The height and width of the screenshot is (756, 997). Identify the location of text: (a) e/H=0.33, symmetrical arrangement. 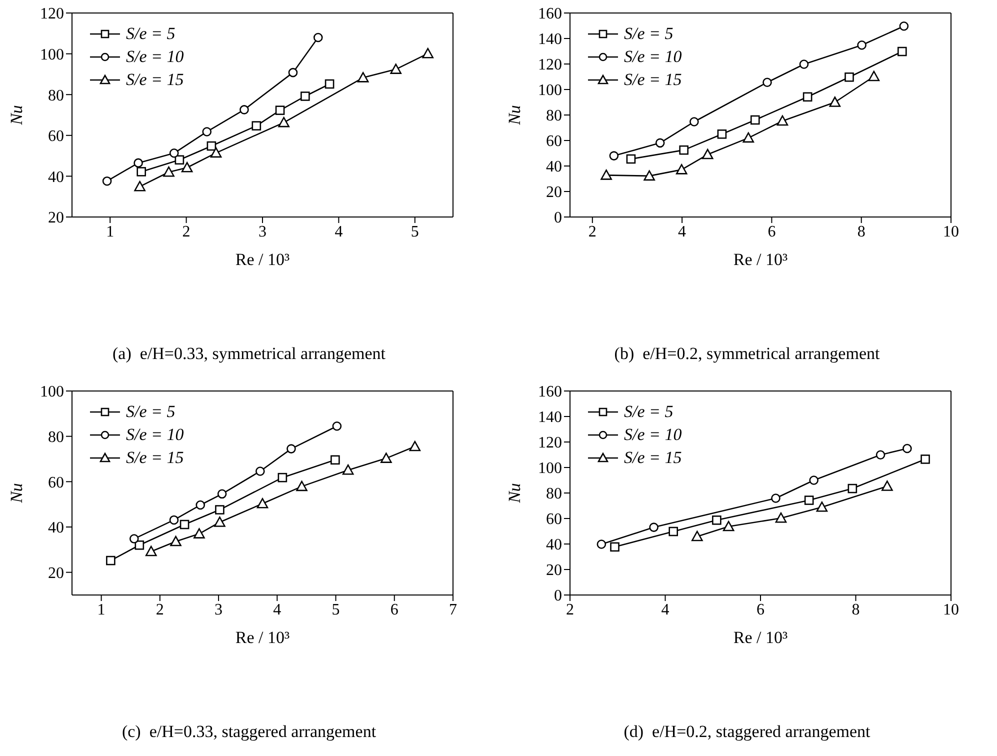
(249, 354).